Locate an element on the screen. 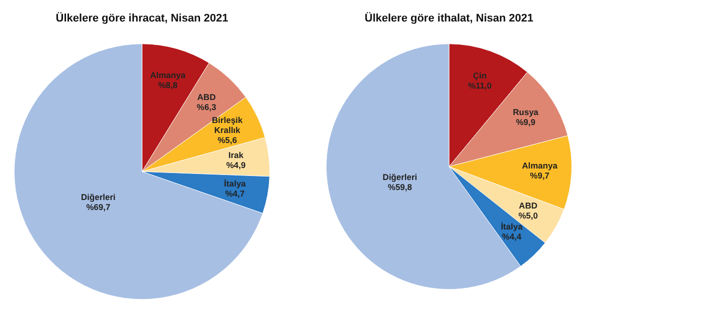 The height and width of the screenshot is (326, 720). chart-title: Ülkelere göre ihracat, Nisan 2021 is located at coordinates (142, 18).